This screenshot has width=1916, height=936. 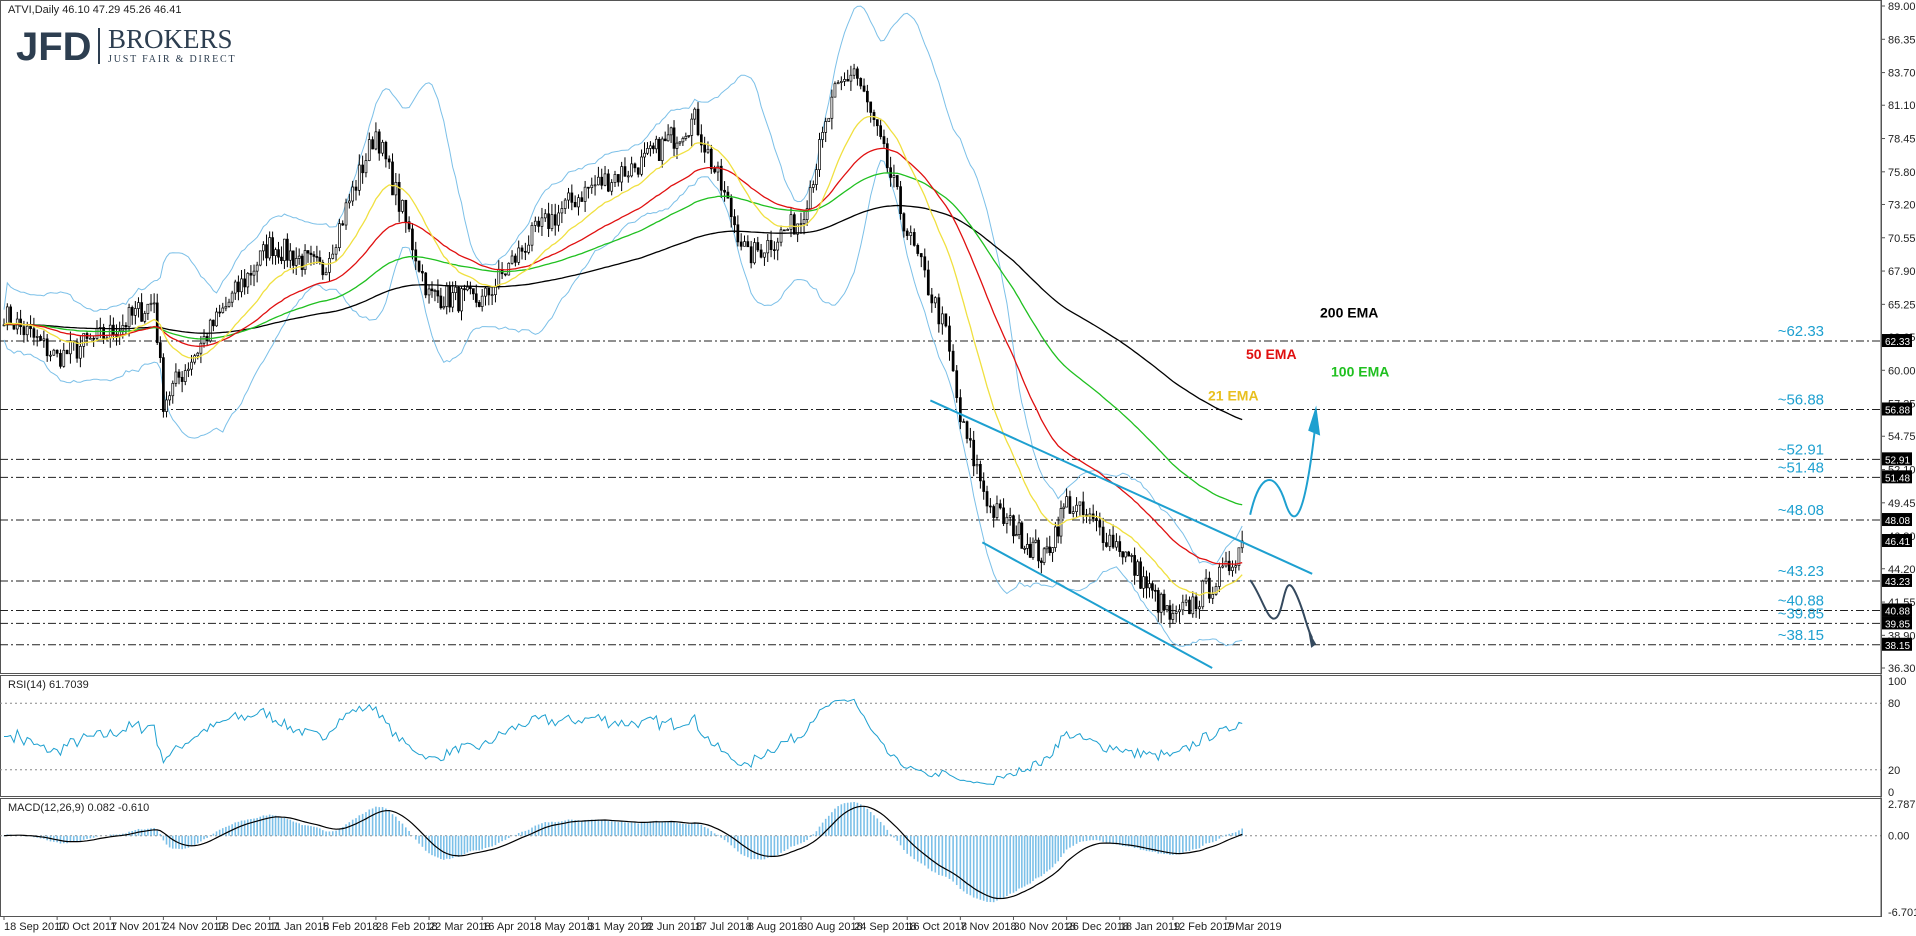 I want to click on date-tick-label: 10 Oct 2017, so click(x=87, y=927).